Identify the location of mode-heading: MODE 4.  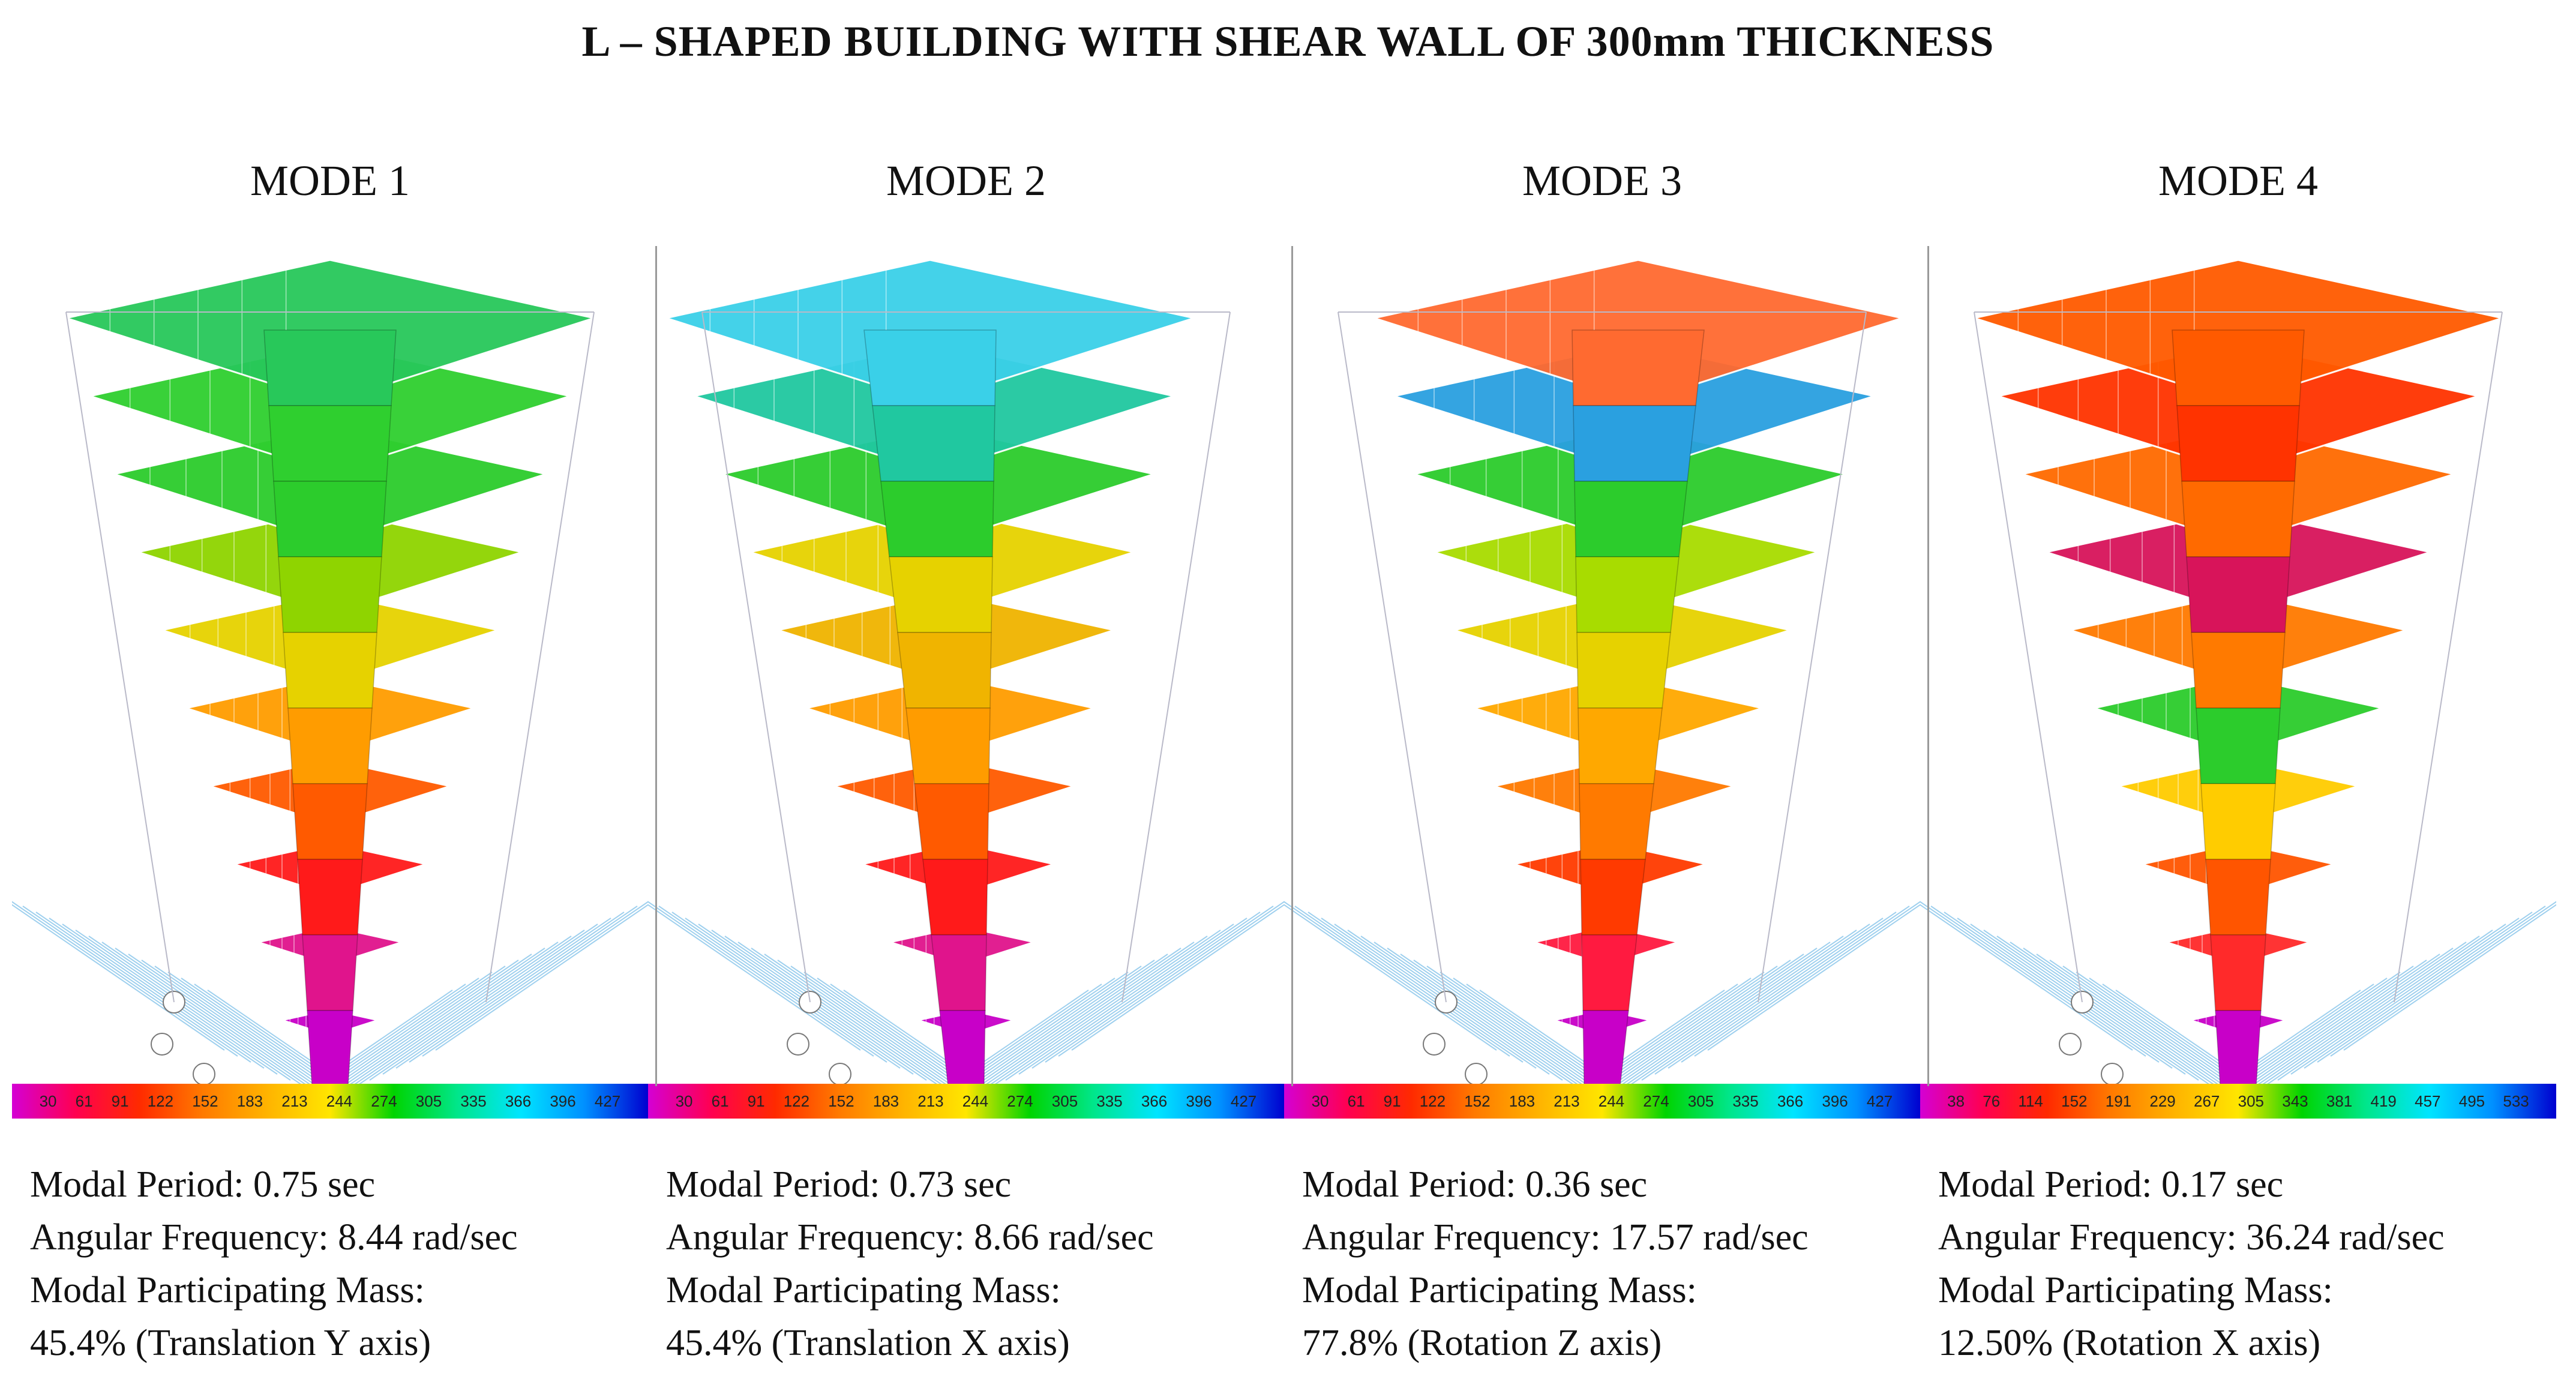
(2238, 181).